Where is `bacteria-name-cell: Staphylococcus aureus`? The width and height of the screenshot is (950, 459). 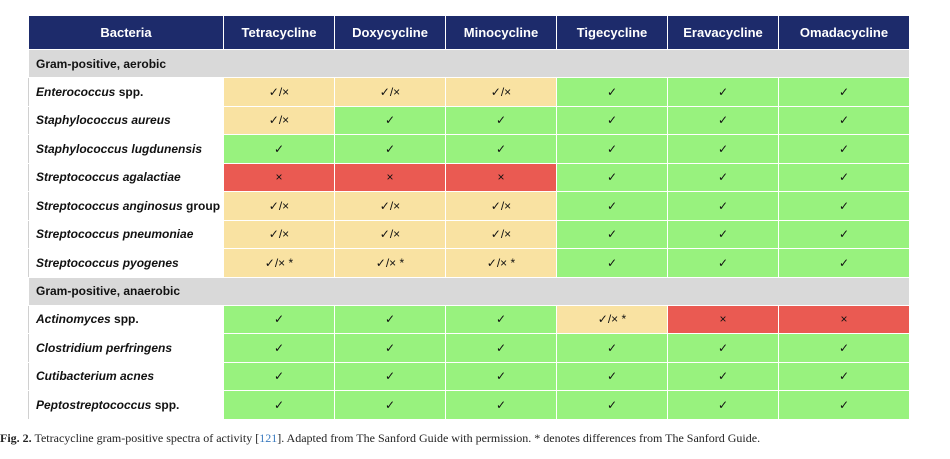 bacteria-name-cell: Staphylococcus aureus is located at coordinates (126, 120).